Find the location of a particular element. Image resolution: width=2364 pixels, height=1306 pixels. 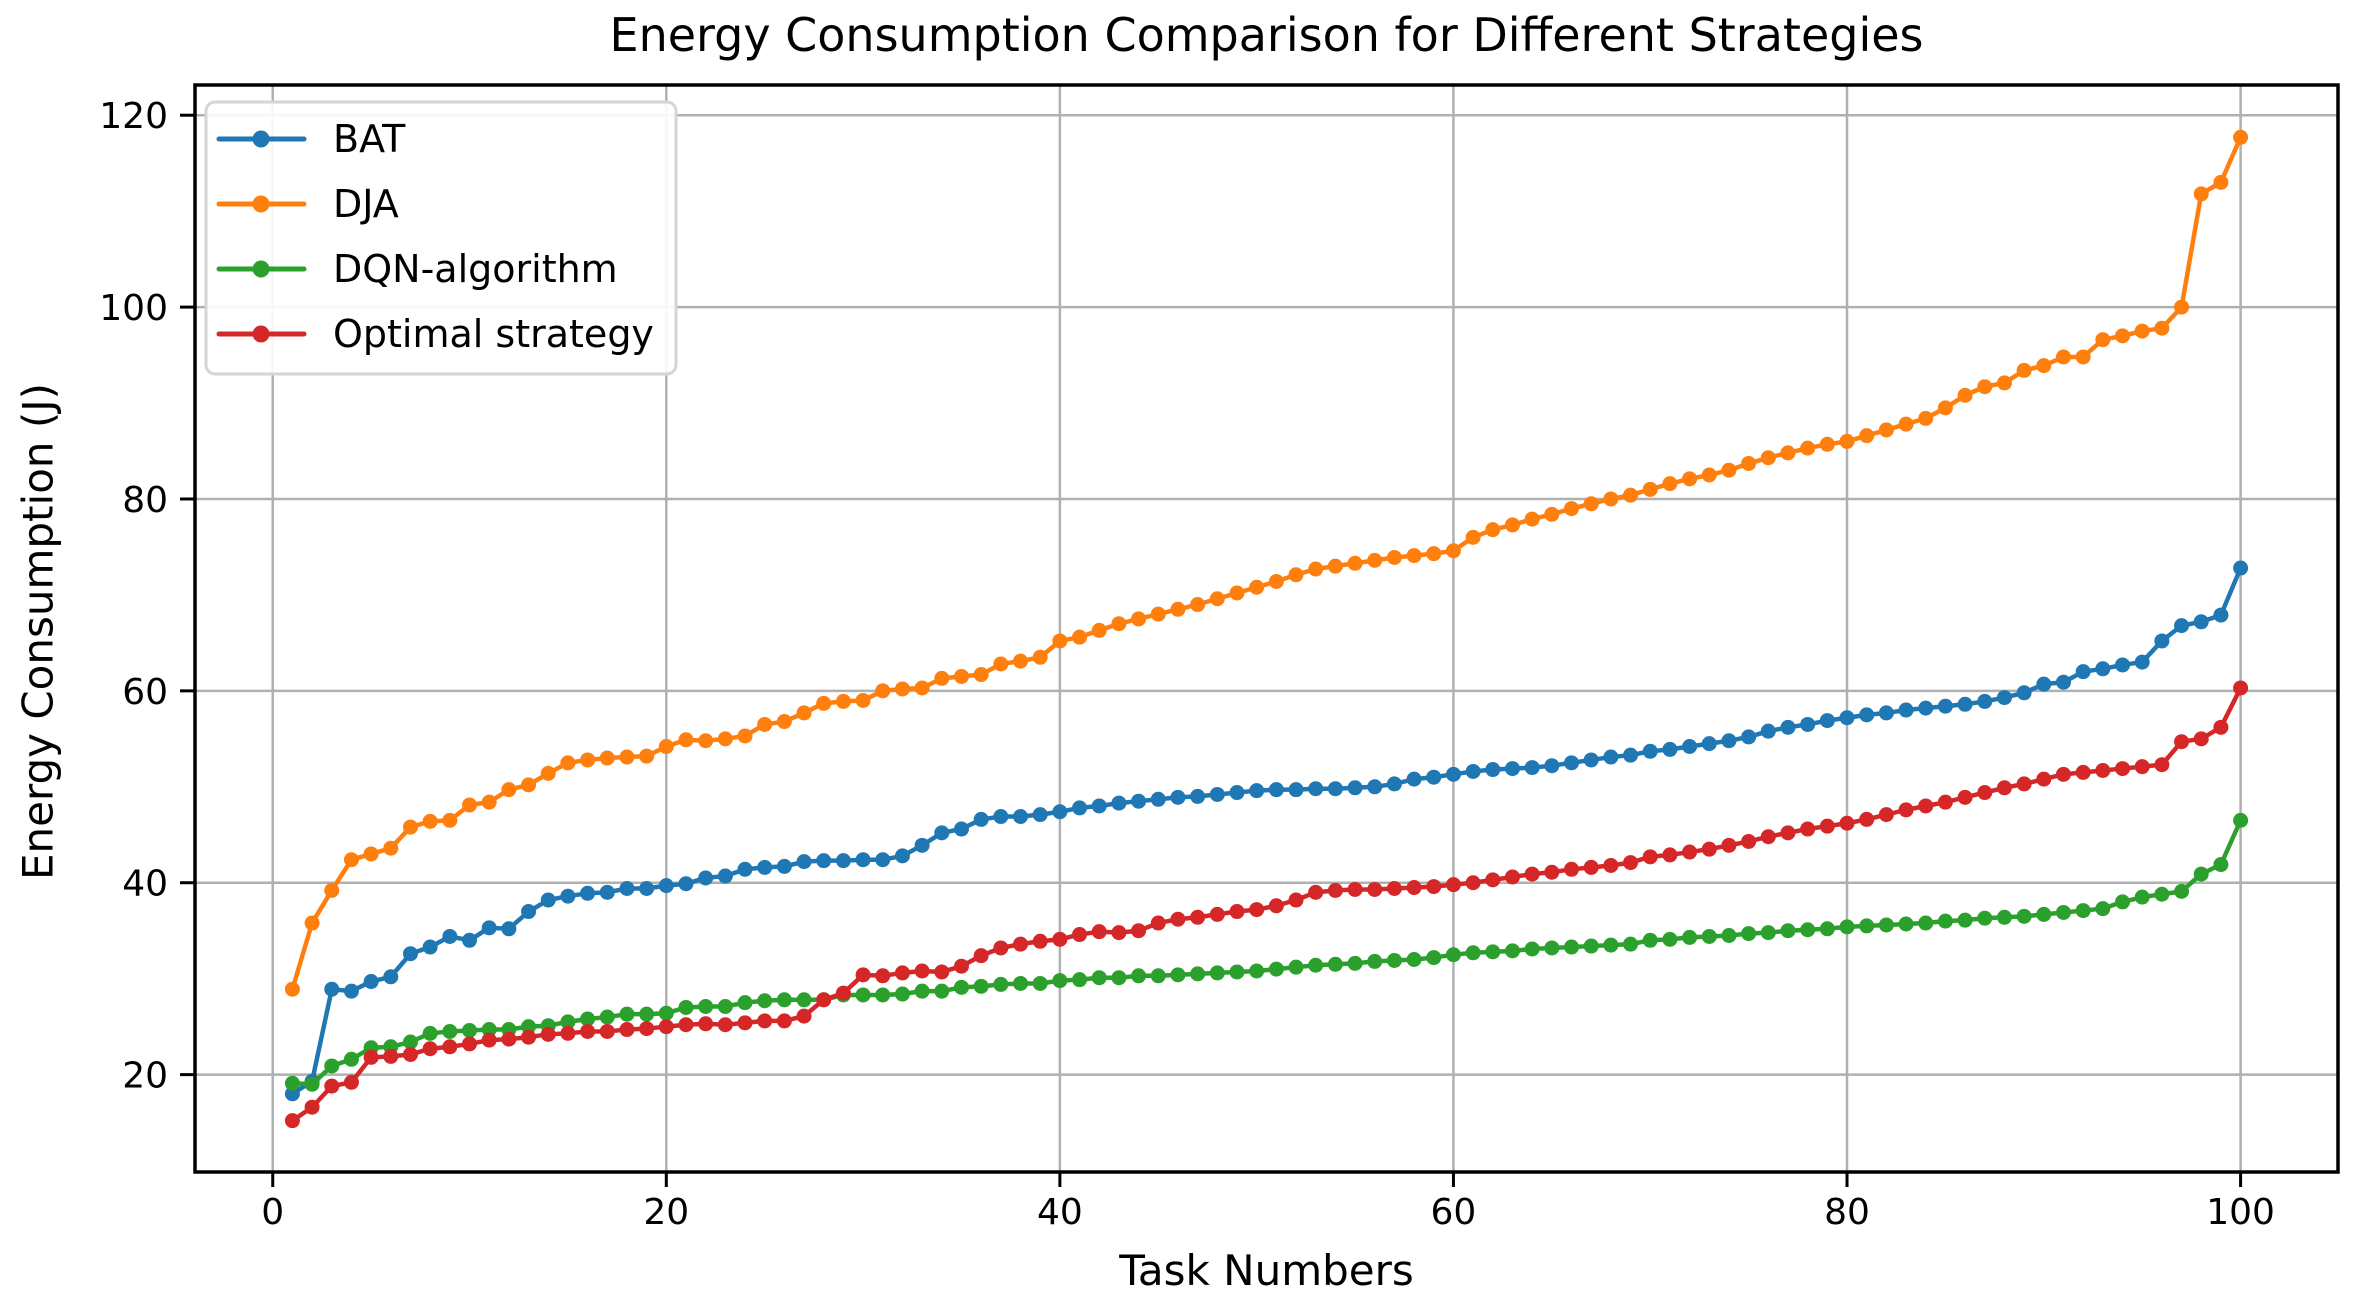

legend-label-bat: BAT is located at coordinates (369, 139).